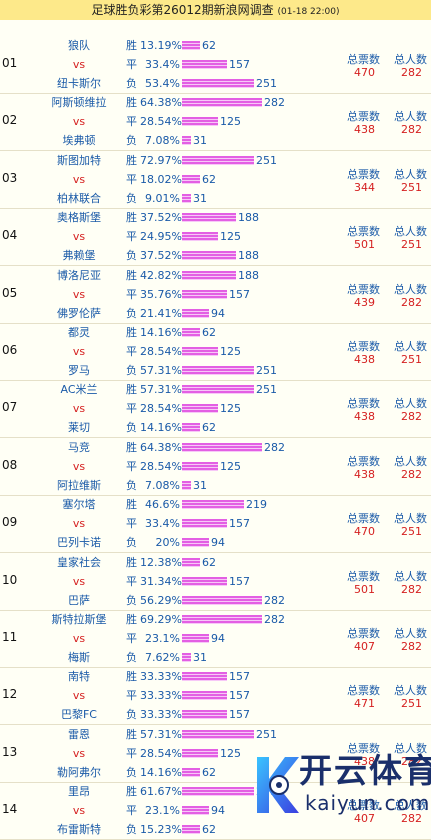 This screenshot has width=431, height=840. Describe the element at coordinates (162, 485) in the screenshot. I see `loss-percent: 7.08%` at that location.